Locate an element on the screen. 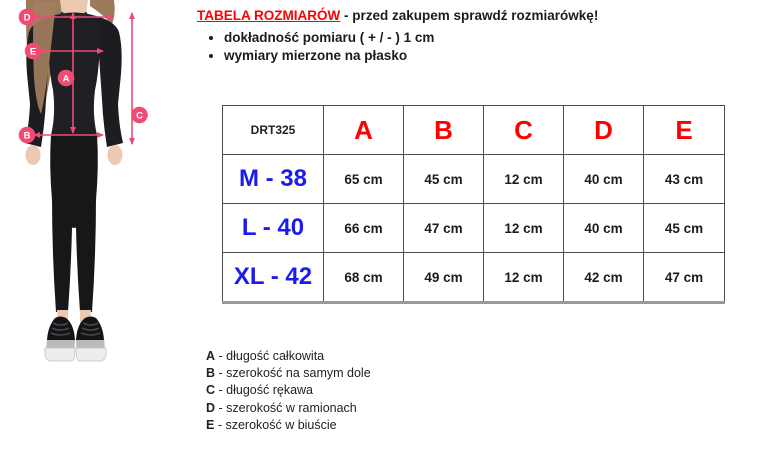  measure-letter-a: A is located at coordinates (66, 79).